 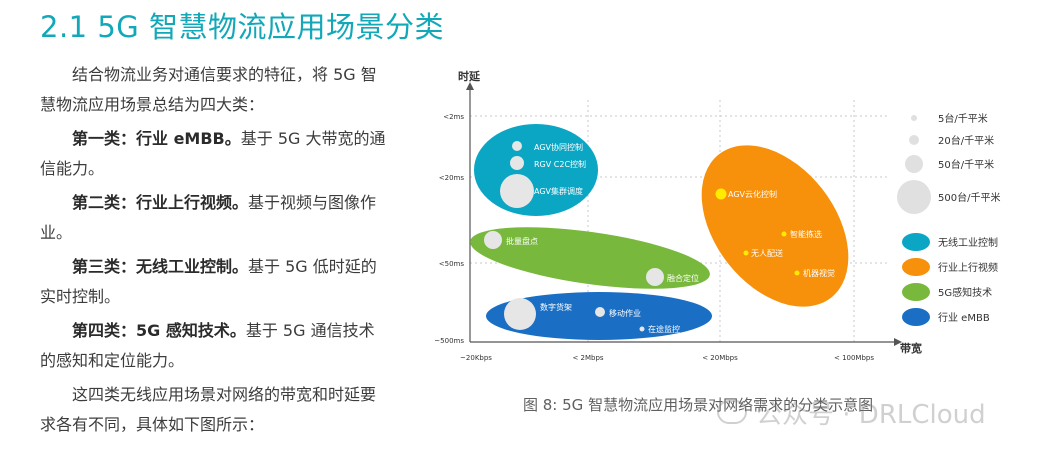 What do you see at coordinates (452, 264) in the screenshot?
I see `y-tick-label: <50ms` at bounding box center [452, 264].